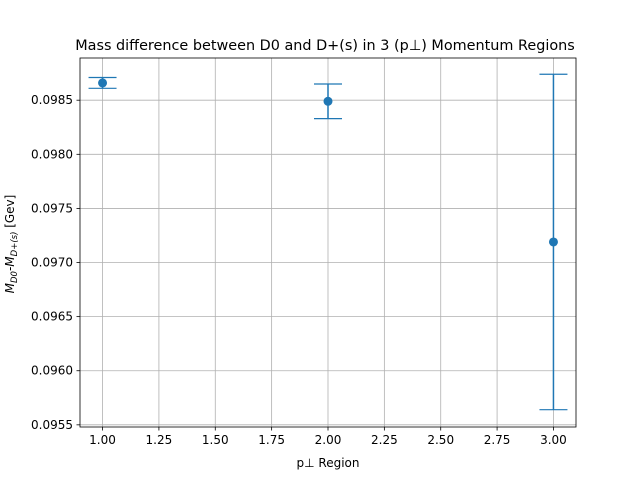 The width and height of the screenshot is (640, 480). I want to click on x-tick-label: 1.25, so click(159, 440).